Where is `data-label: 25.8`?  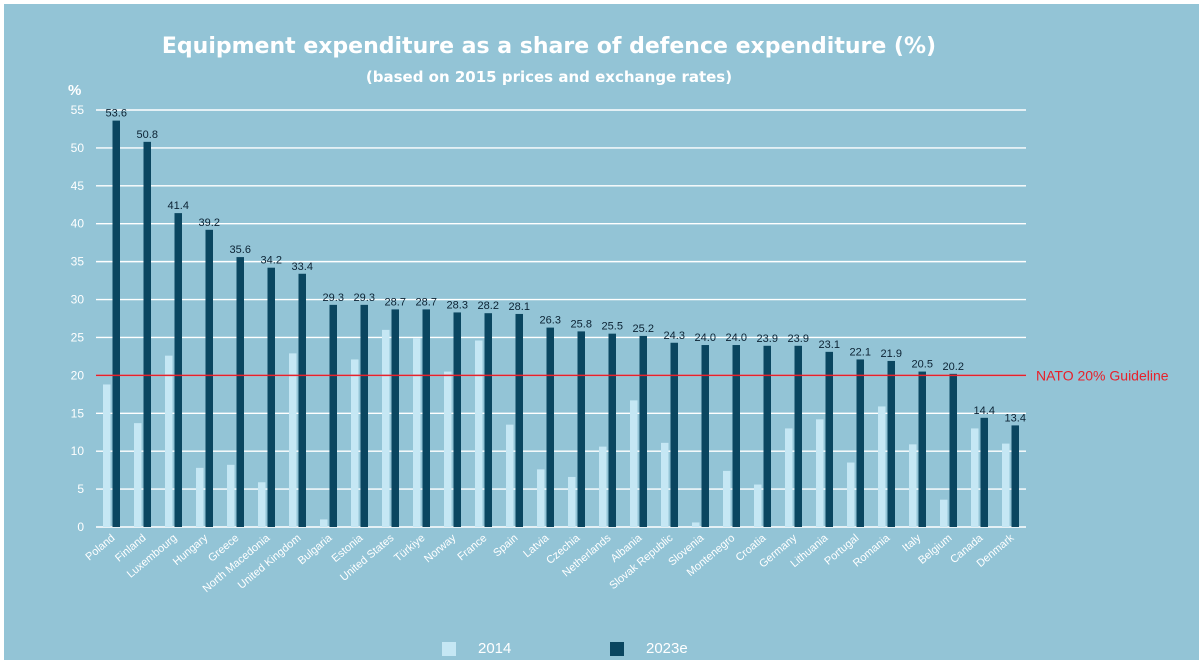 data-label: 25.8 is located at coordinates (581, 324).